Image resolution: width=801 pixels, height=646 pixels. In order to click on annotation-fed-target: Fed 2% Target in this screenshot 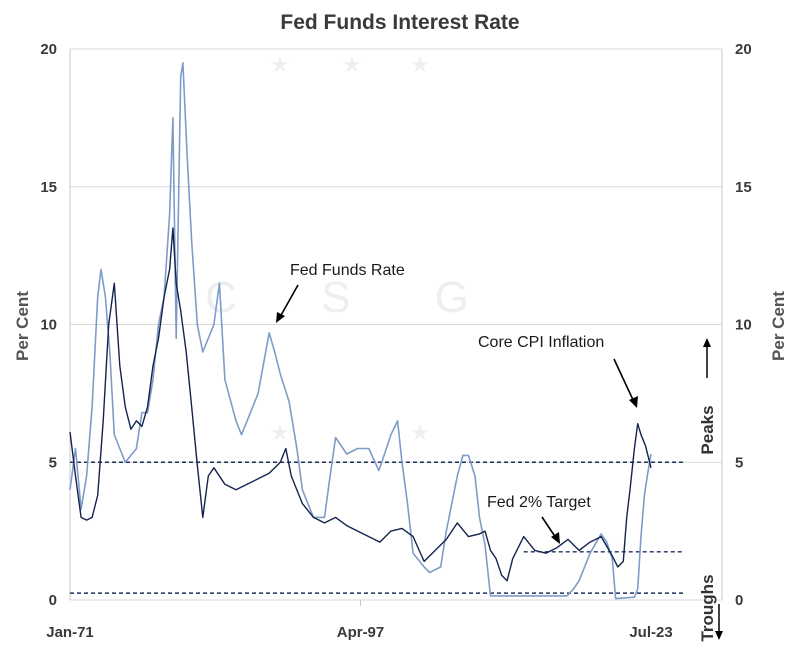, I will do `click(539, 502)`.